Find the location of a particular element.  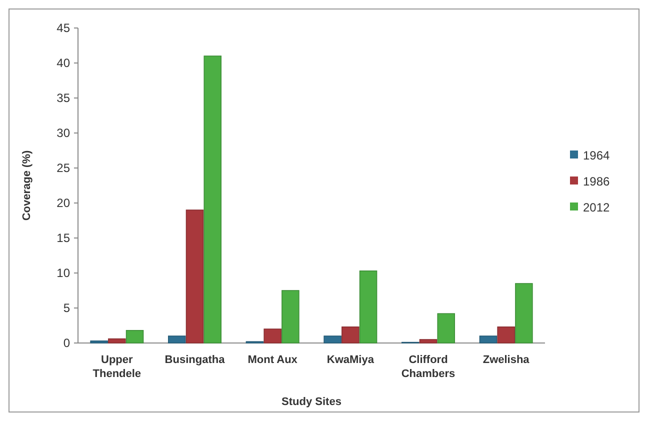

y-tick-label: 45 is located at coordinates (63, 28).